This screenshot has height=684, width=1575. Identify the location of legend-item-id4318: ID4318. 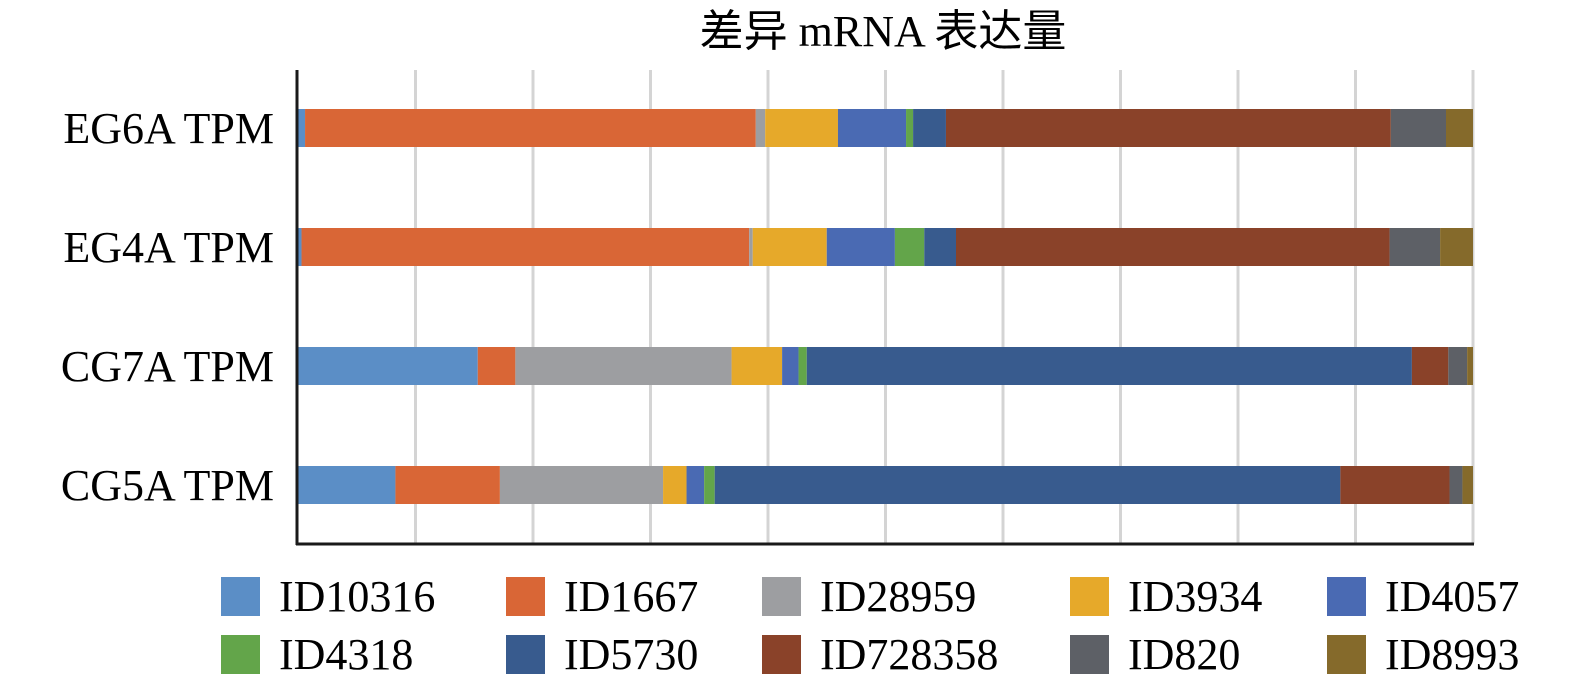
(317, 654).